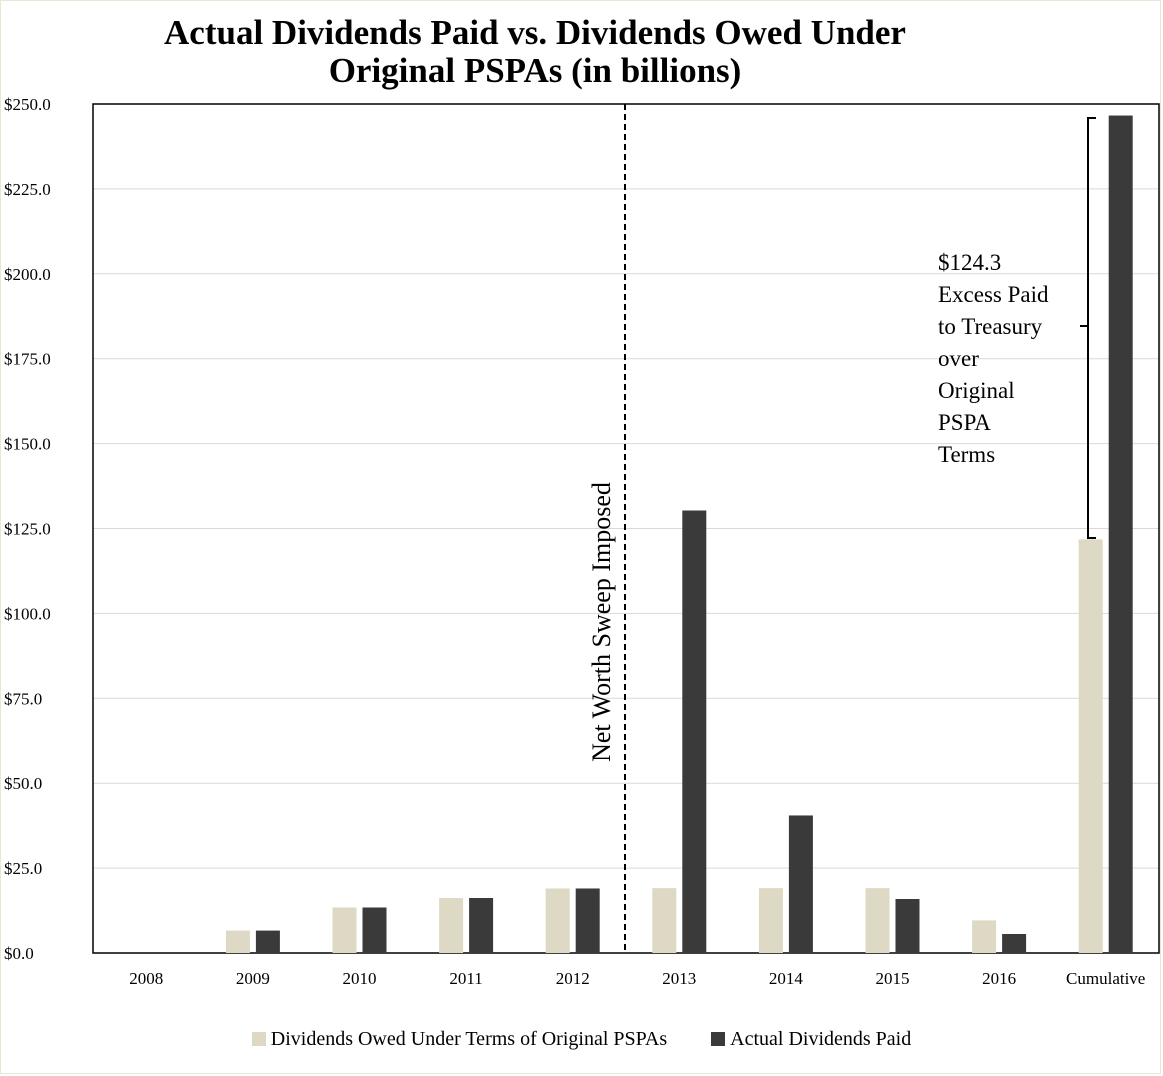  Describe the element at coordinates (27, 444) in the screenshot. I see `y-tick-label: $150.0` at that location.